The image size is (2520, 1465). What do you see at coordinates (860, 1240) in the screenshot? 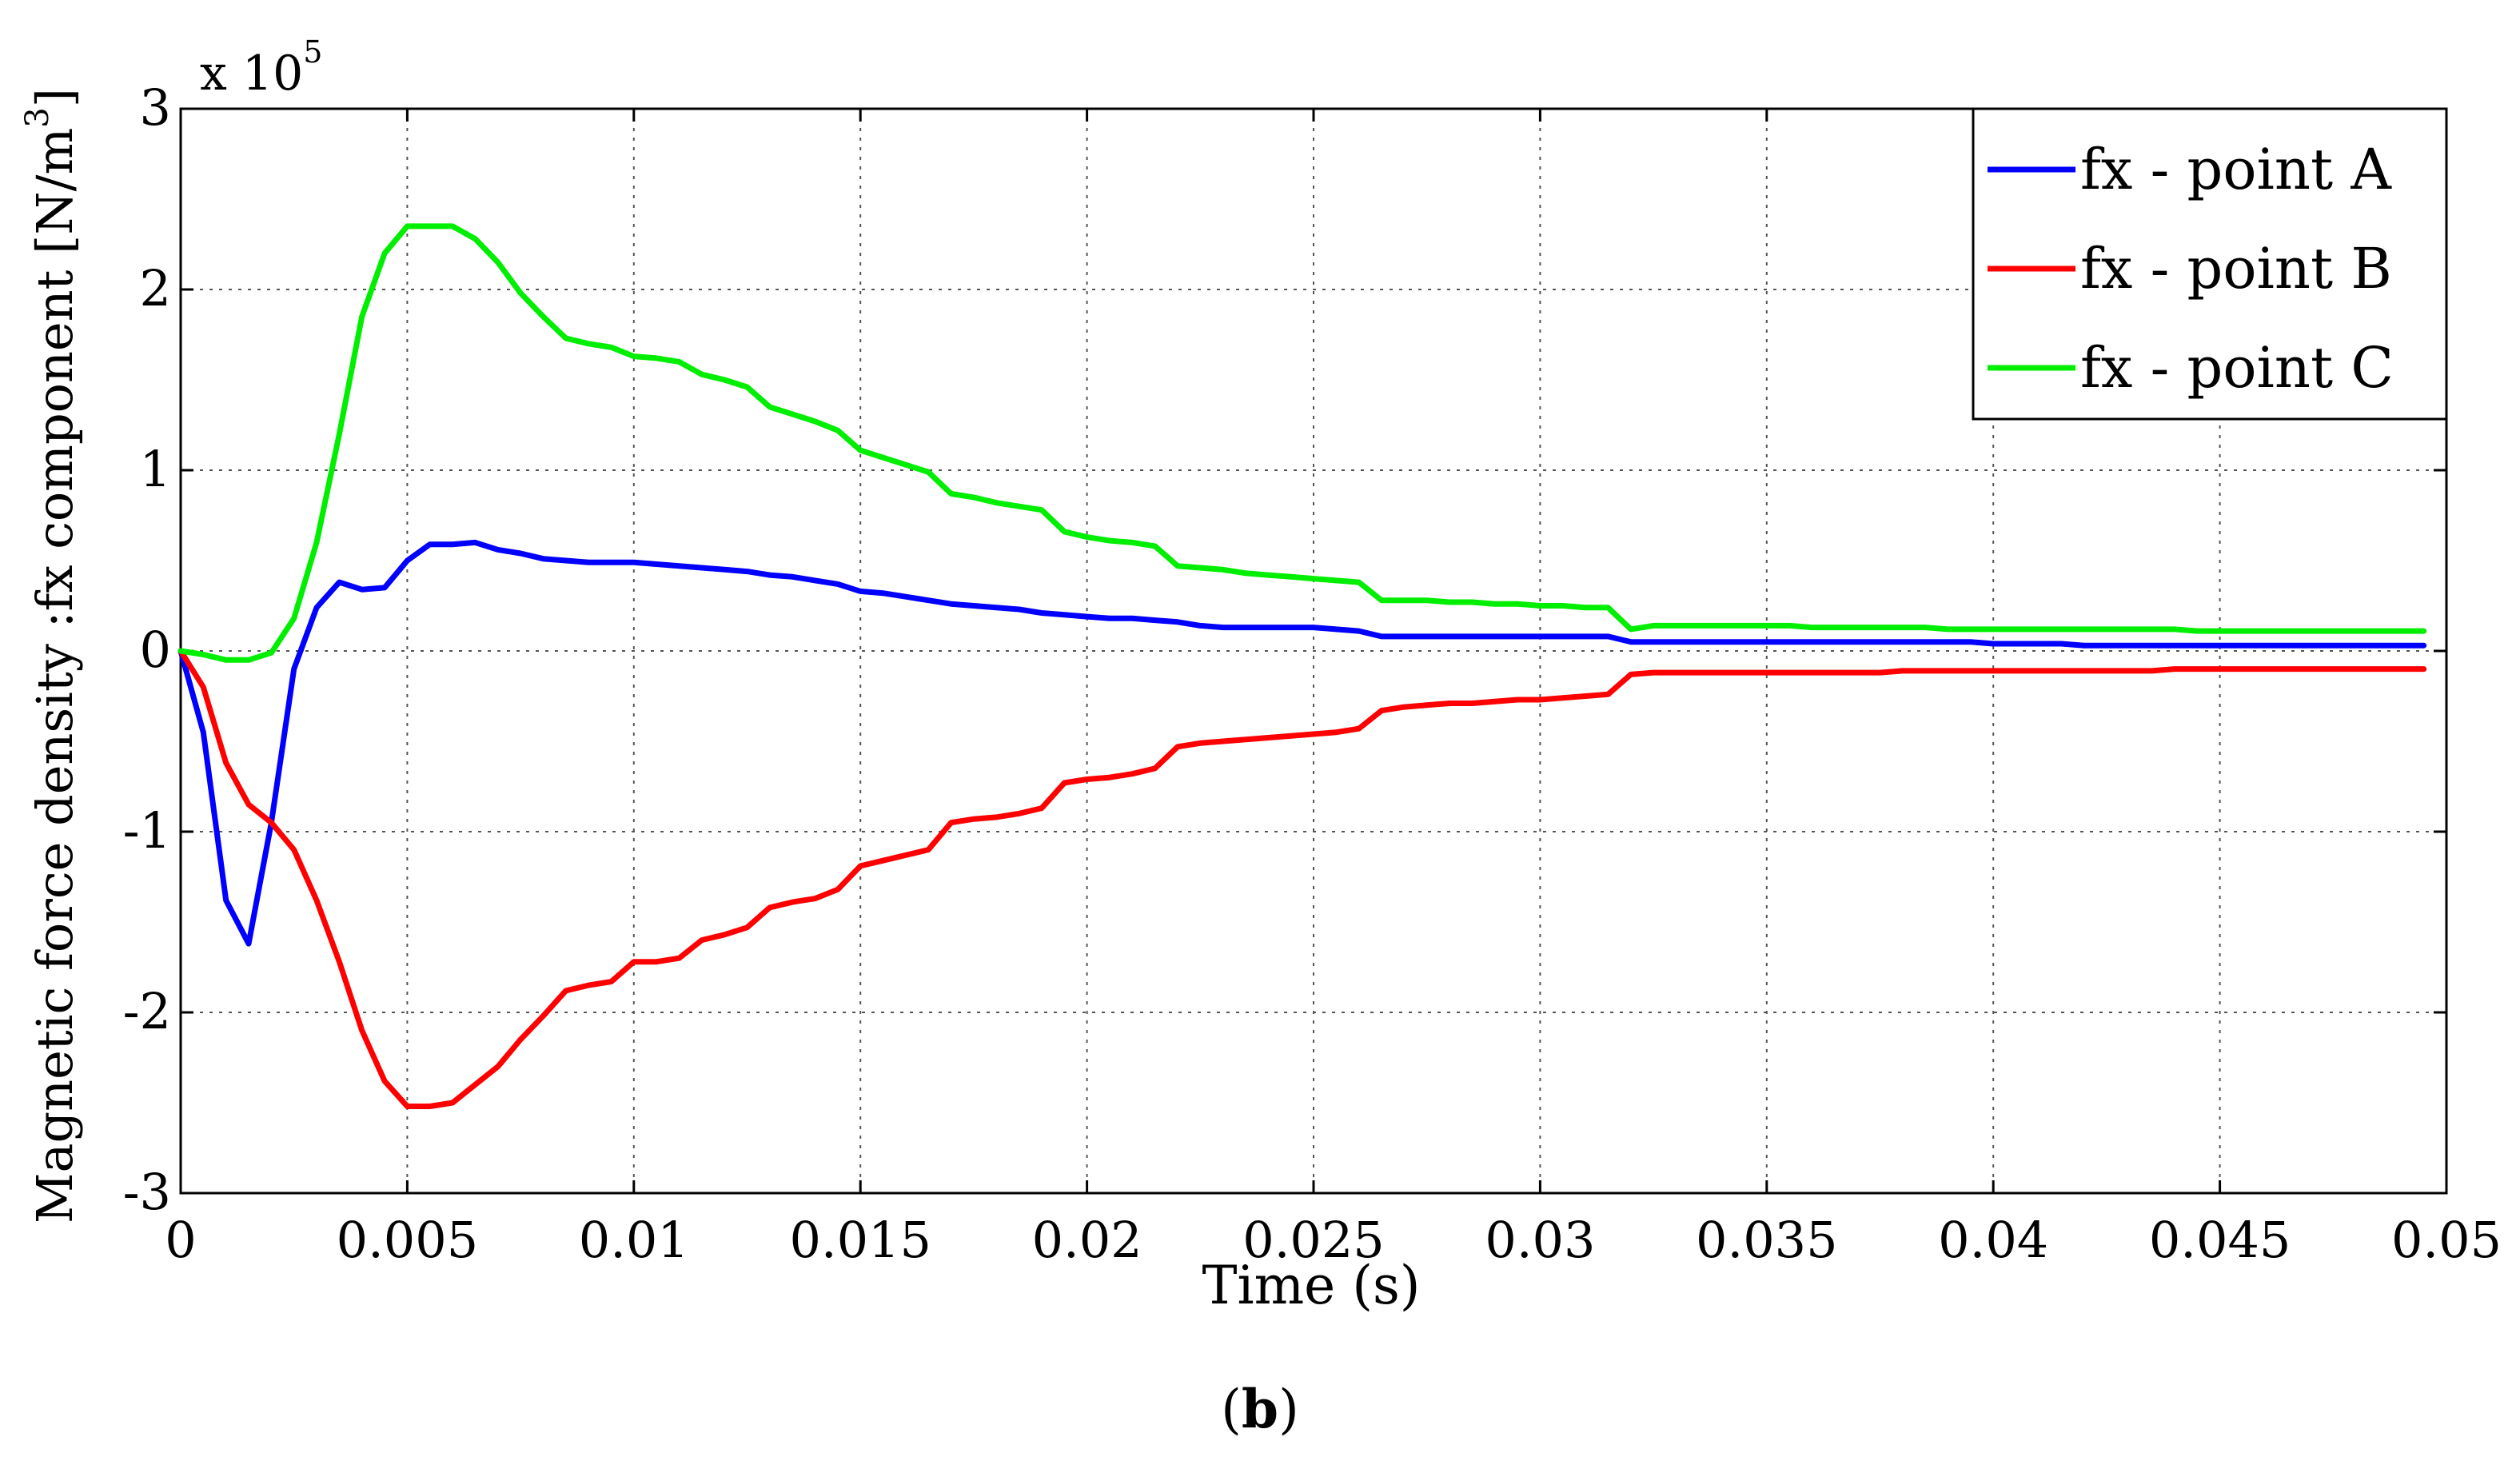
I see `x-tick-label: 0.015` at bounding box center [860, 1240].